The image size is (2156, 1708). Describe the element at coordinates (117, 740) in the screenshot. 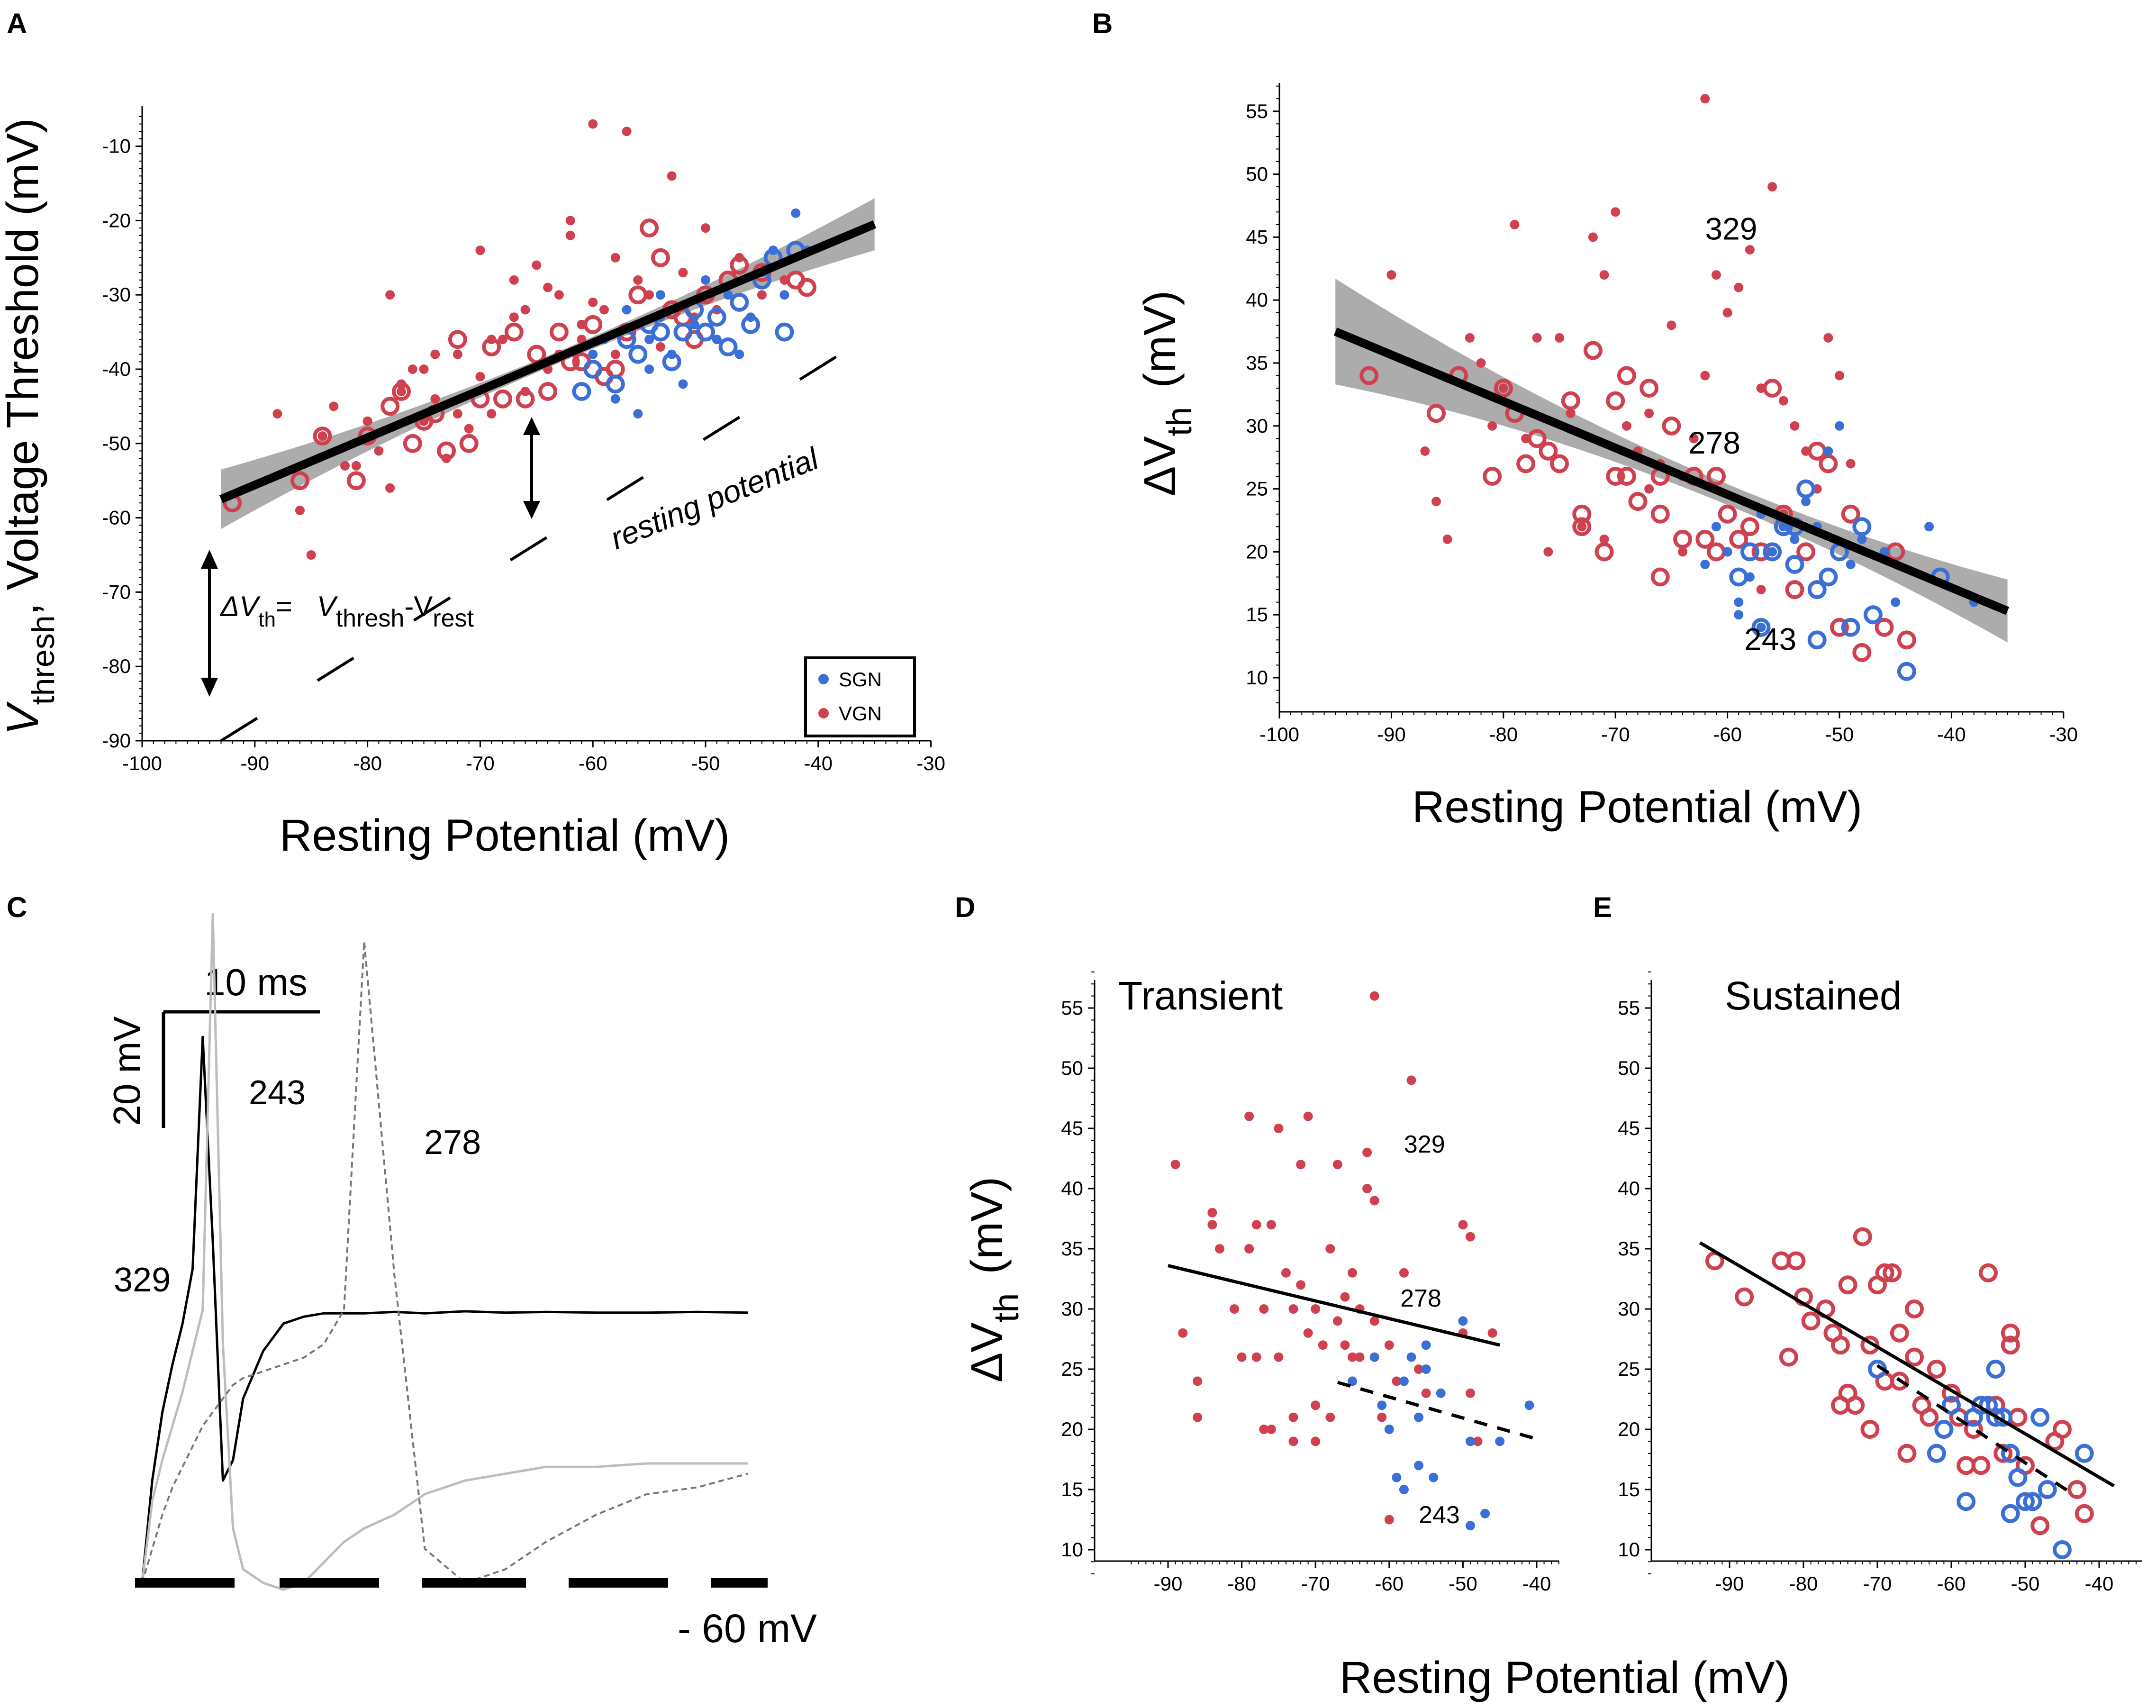

I see `y-tick-label: -90` at that location.